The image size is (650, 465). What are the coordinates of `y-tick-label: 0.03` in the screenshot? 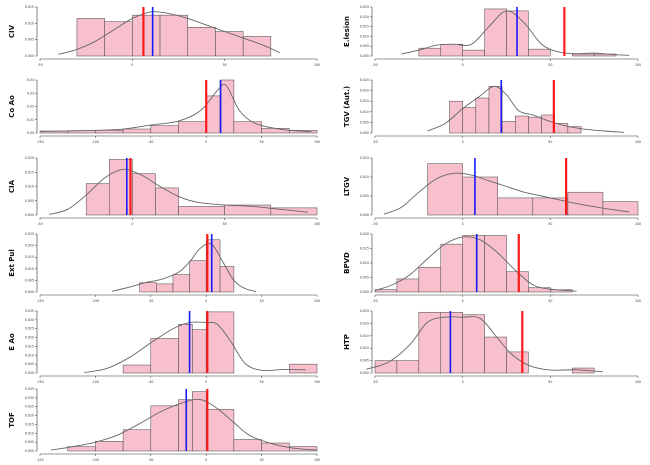 It's located at (30, 93).